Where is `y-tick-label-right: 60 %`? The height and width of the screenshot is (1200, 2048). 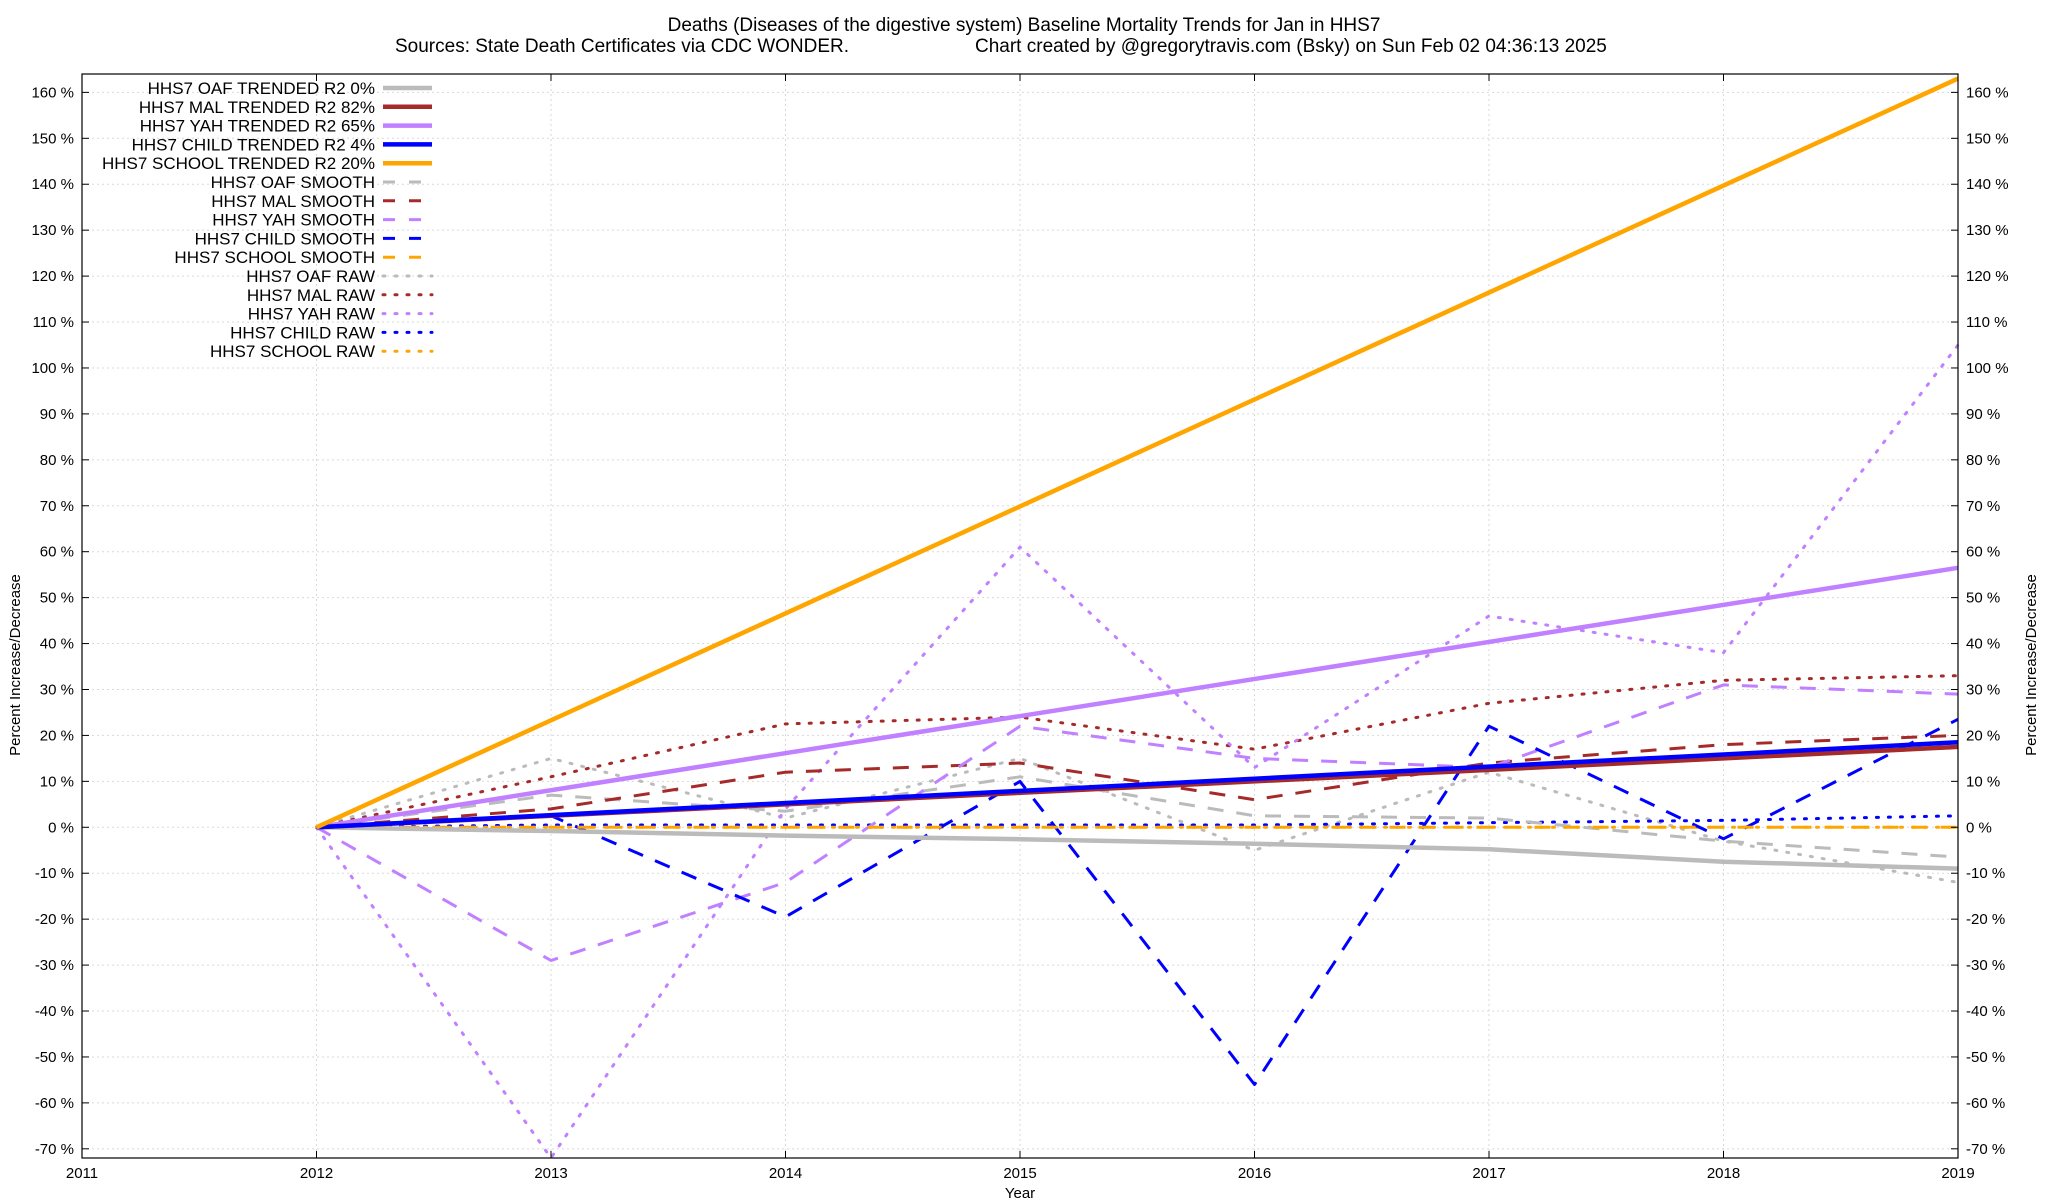 y-tick-label-right: 60 % is located at coordinates (1983, 552).